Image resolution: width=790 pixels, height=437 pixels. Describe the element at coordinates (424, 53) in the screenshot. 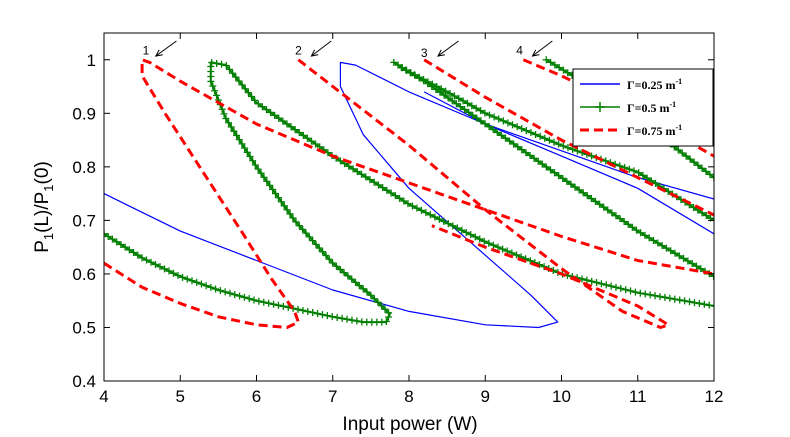

I see `annotation-label-2: 3` at that location.